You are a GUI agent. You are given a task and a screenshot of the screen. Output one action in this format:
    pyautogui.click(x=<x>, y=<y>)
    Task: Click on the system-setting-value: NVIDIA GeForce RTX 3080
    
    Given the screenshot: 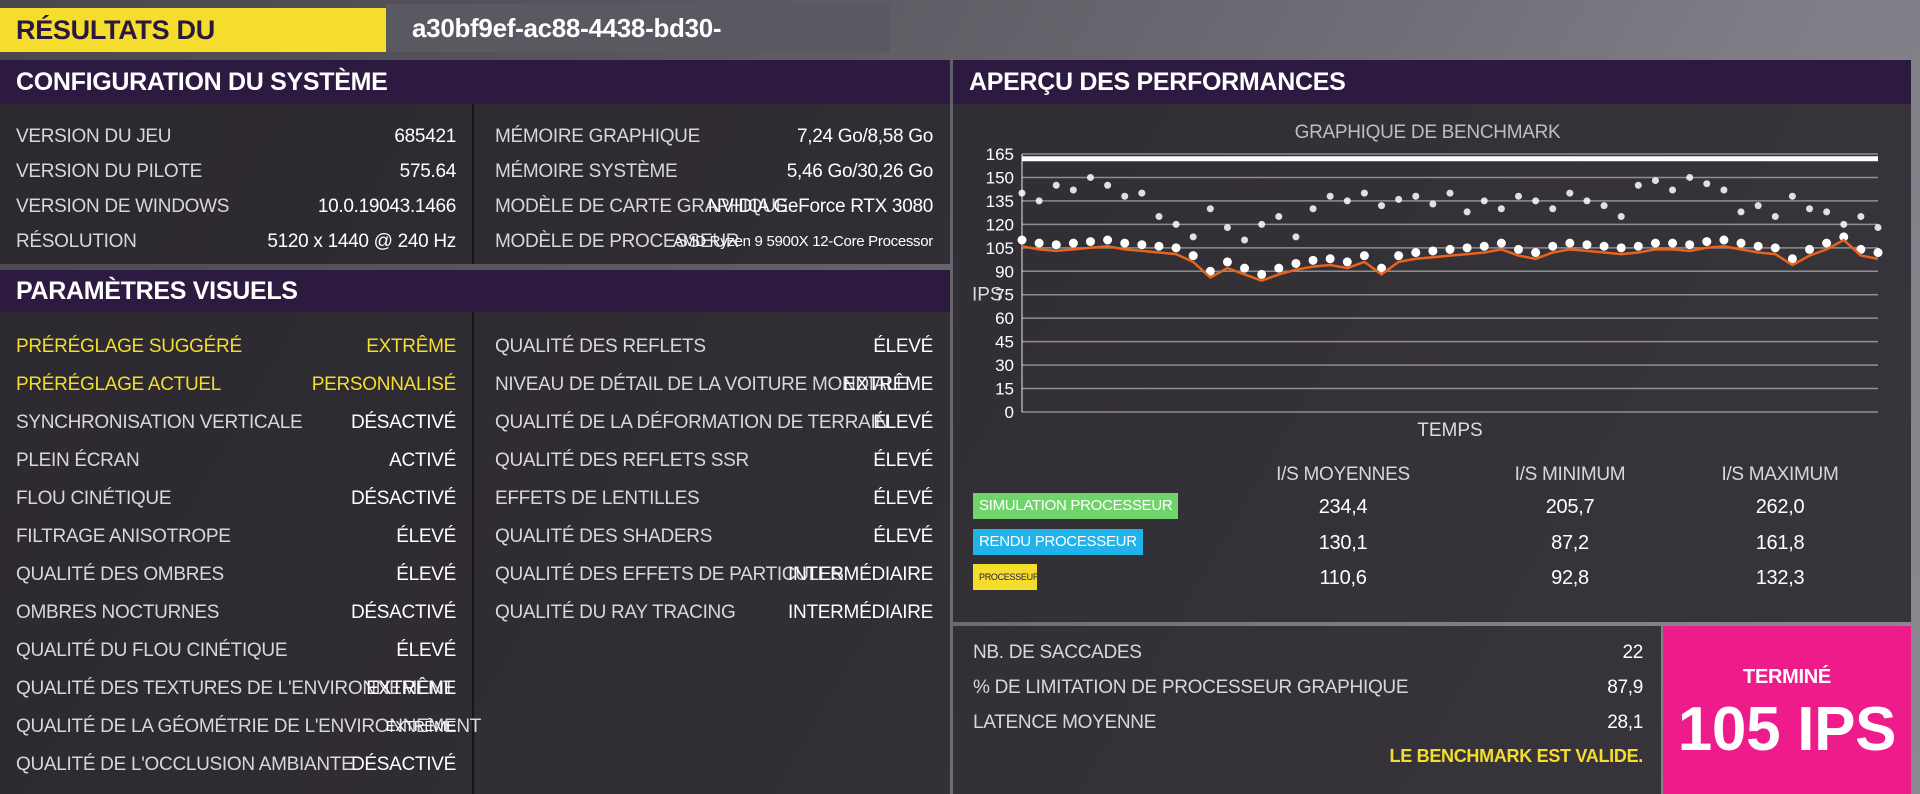 What is the action you would take?
    pyautogui.click(x=820, y=206)
    